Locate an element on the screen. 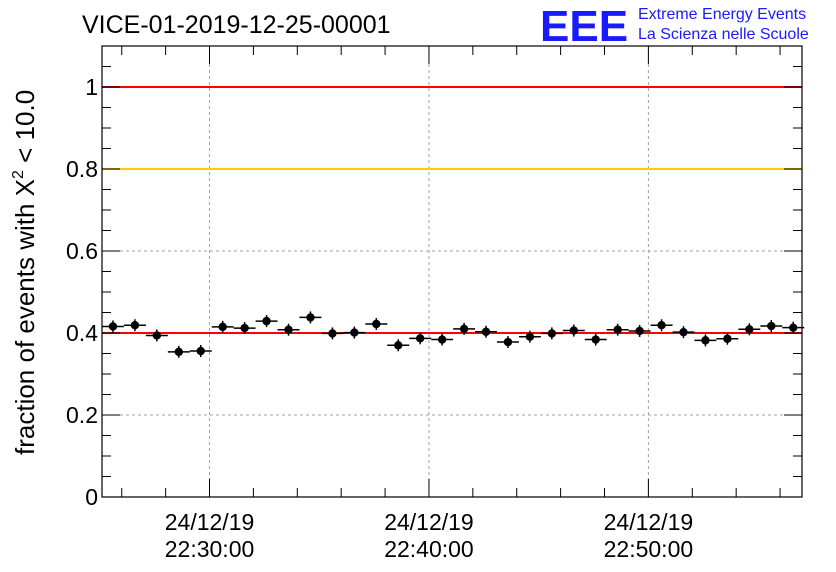 The width and height of the screenshot is (836, 572). data-series is located at coordinates (453, 334).